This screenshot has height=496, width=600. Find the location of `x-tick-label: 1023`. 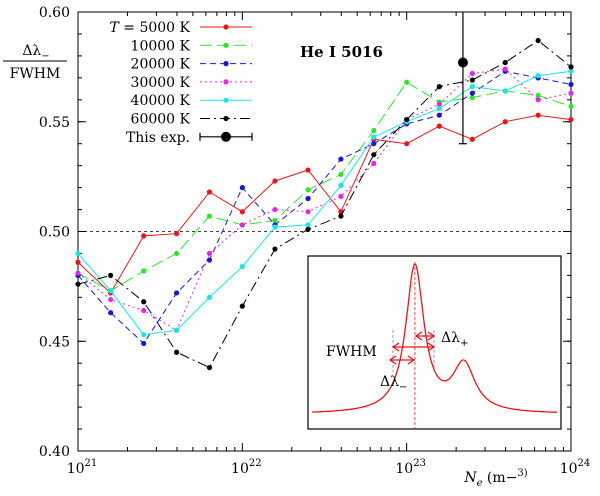

x-tick-label: 1023 is located at coordinates (410, 467).